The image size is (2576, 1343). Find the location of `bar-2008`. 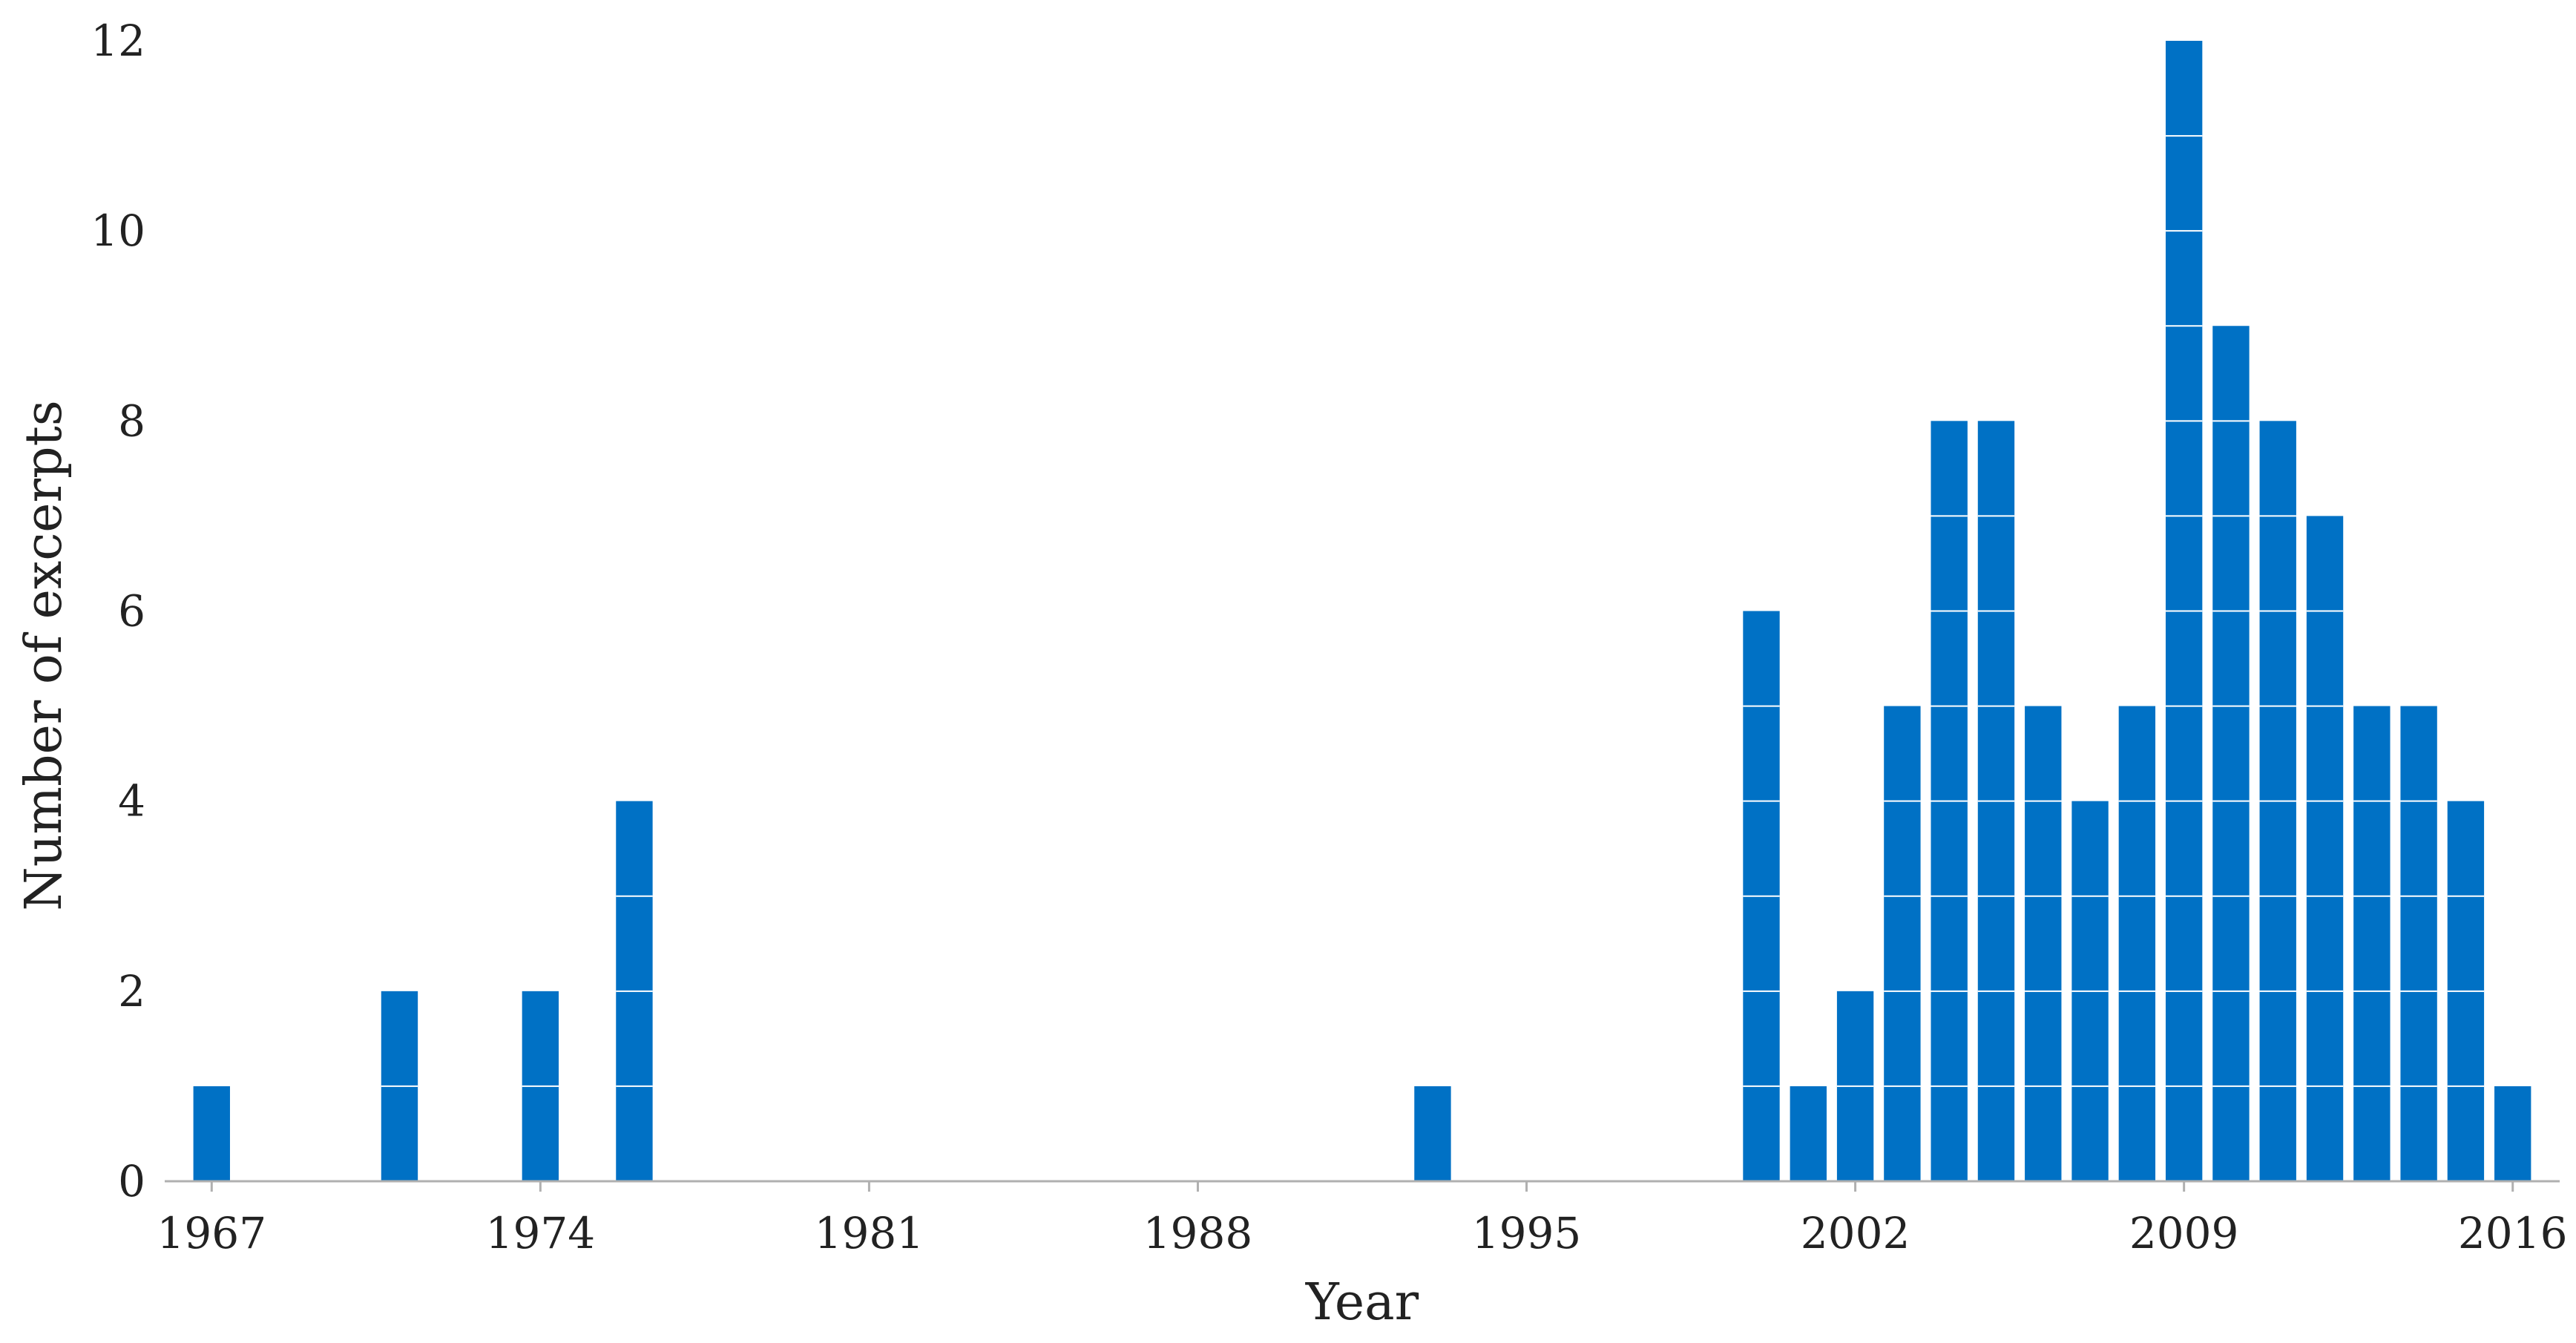

bar-2008 is located at coordinates (2137, 943).